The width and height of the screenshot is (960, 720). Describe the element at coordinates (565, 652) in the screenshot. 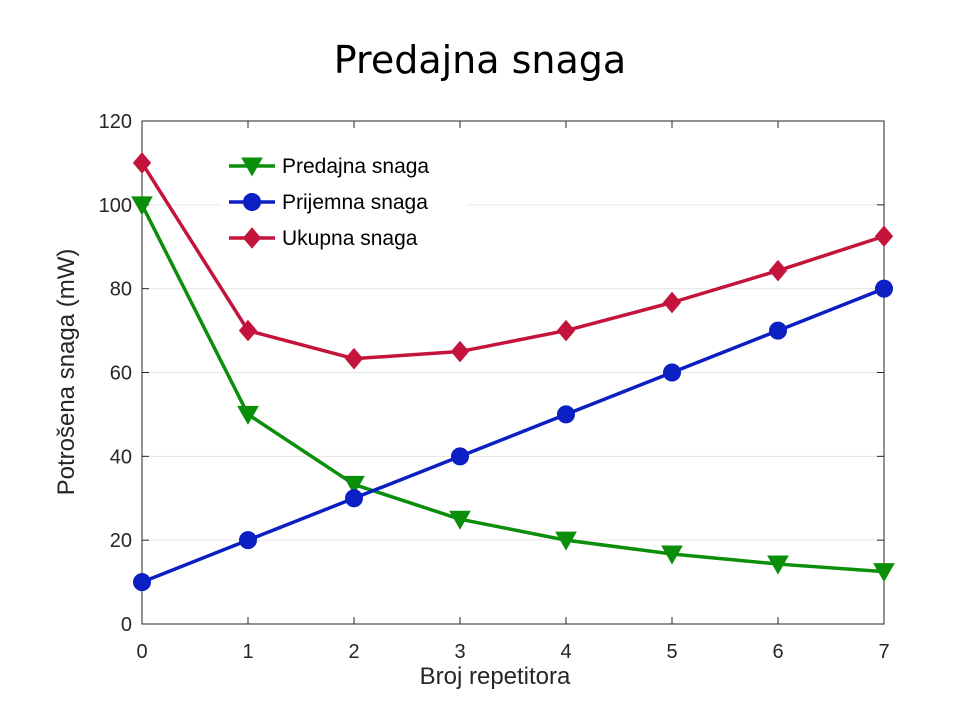

I see `x-tick-label: 4` at that location.